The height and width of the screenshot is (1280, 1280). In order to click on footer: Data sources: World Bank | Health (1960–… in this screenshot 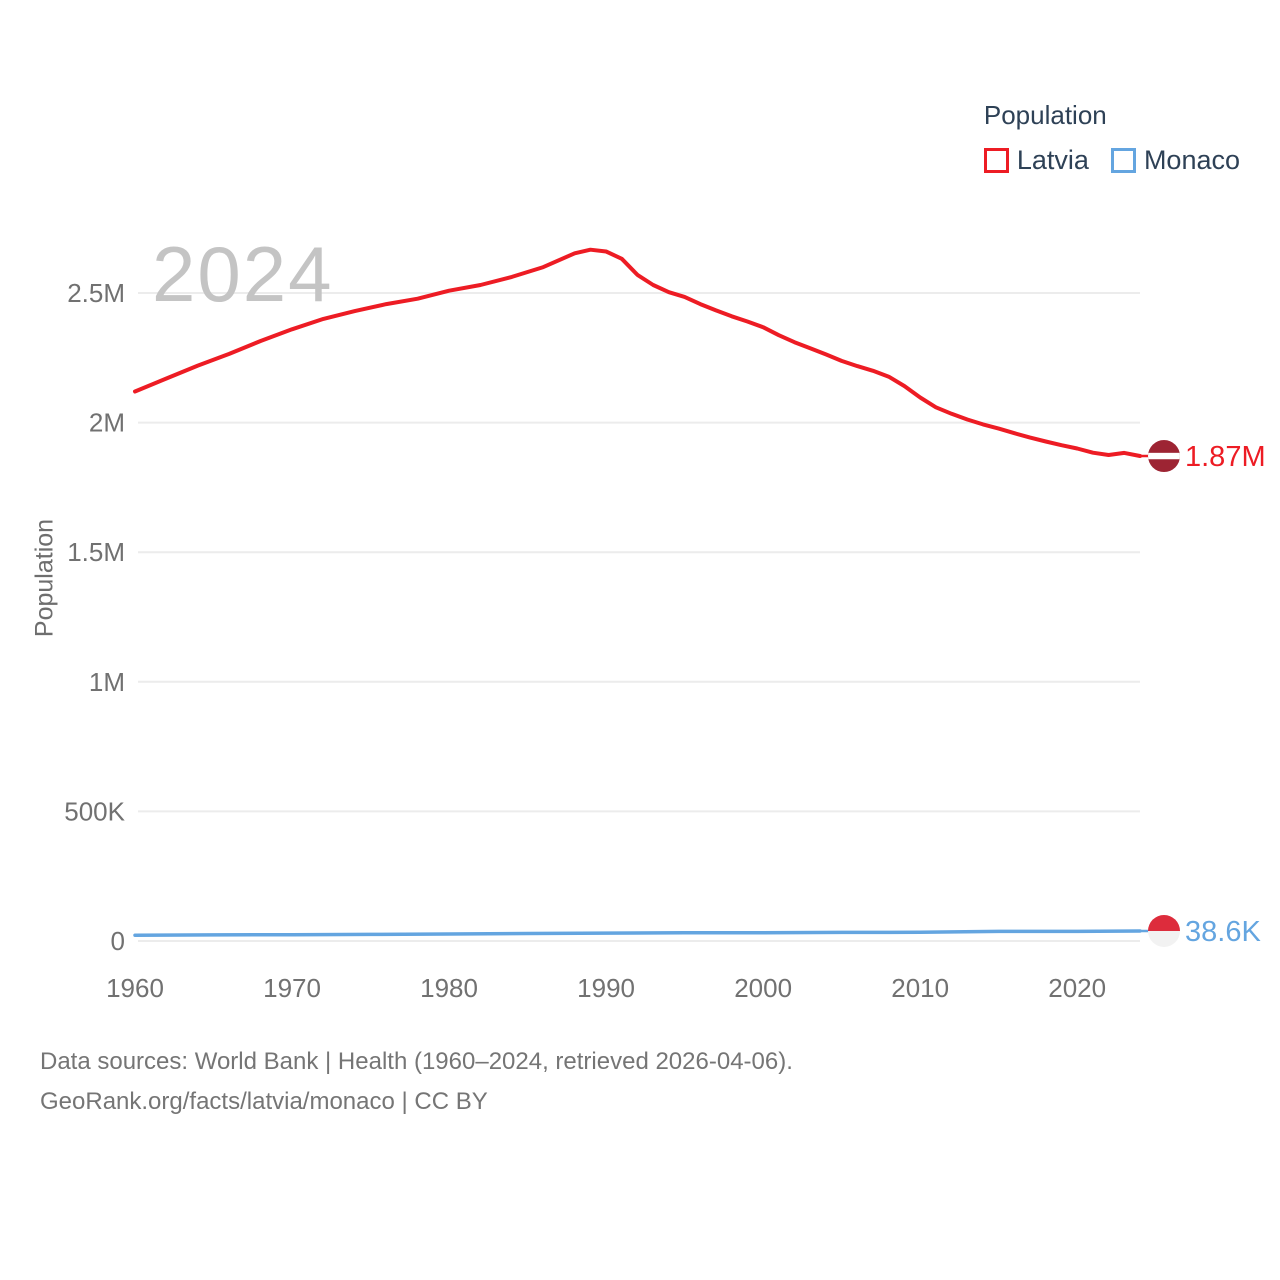, I will do `click(416, 1082)`.